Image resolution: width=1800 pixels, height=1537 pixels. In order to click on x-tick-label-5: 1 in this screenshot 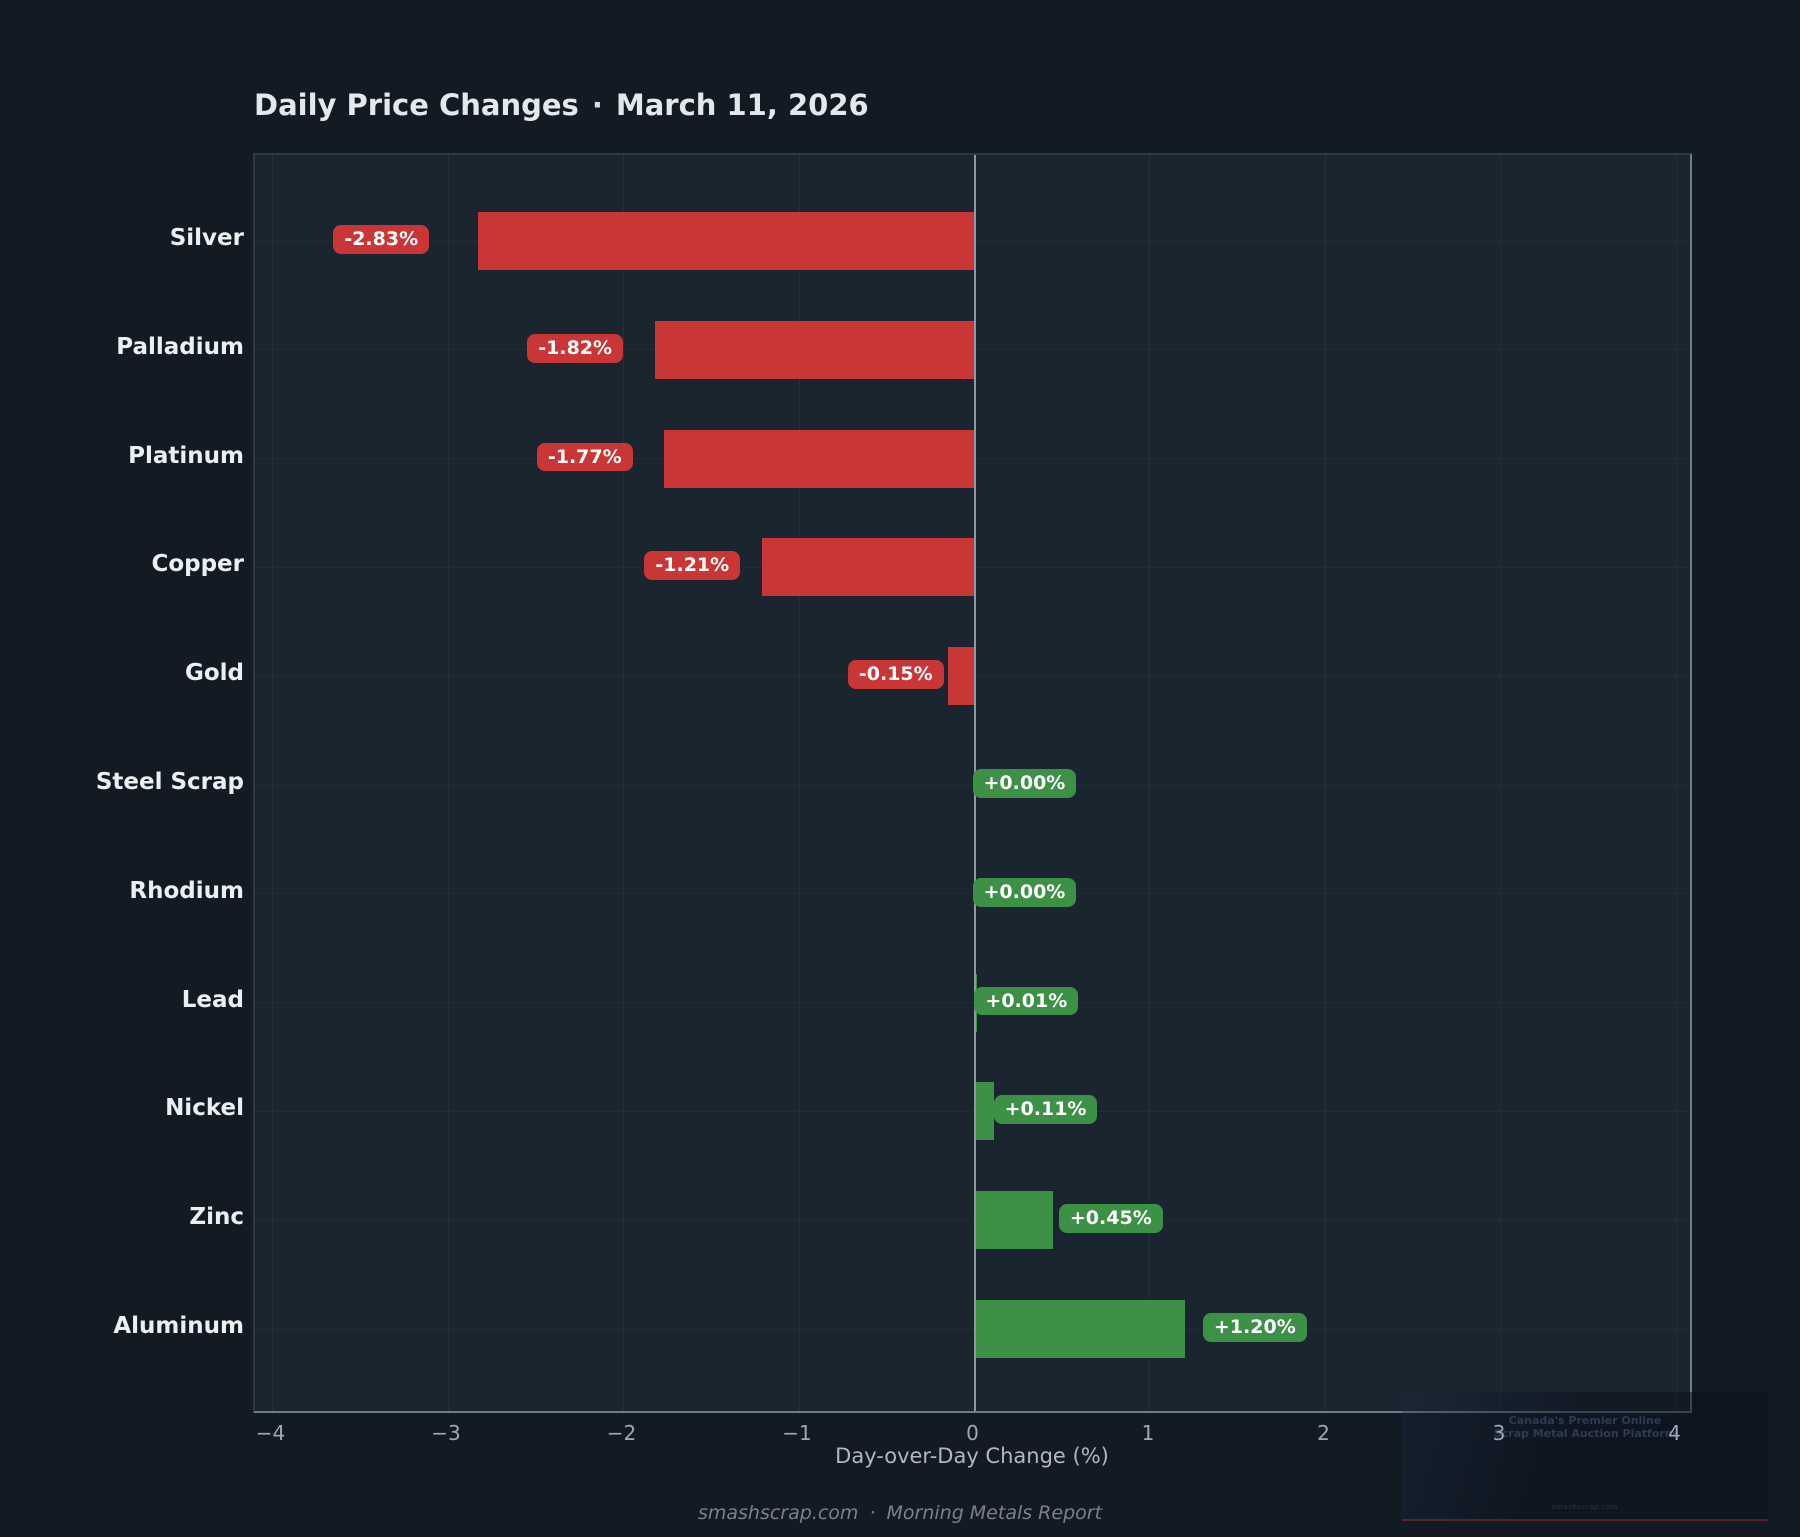, I will do `click(1148, 1433)`.